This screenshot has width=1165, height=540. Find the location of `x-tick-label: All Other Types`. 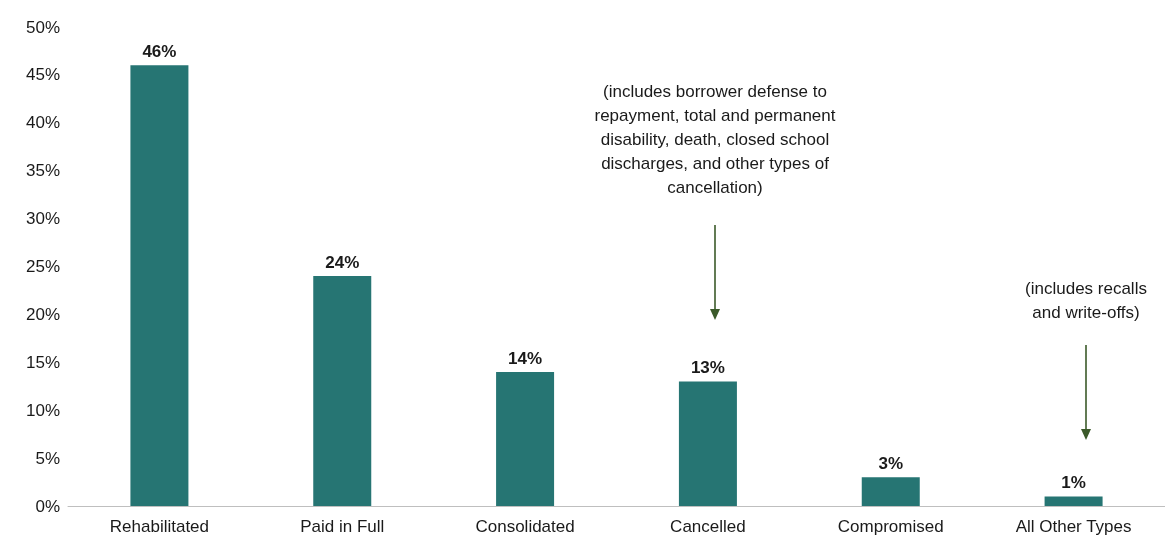

x-tick-label: All Other Types is located at coordinates (1073, 526).